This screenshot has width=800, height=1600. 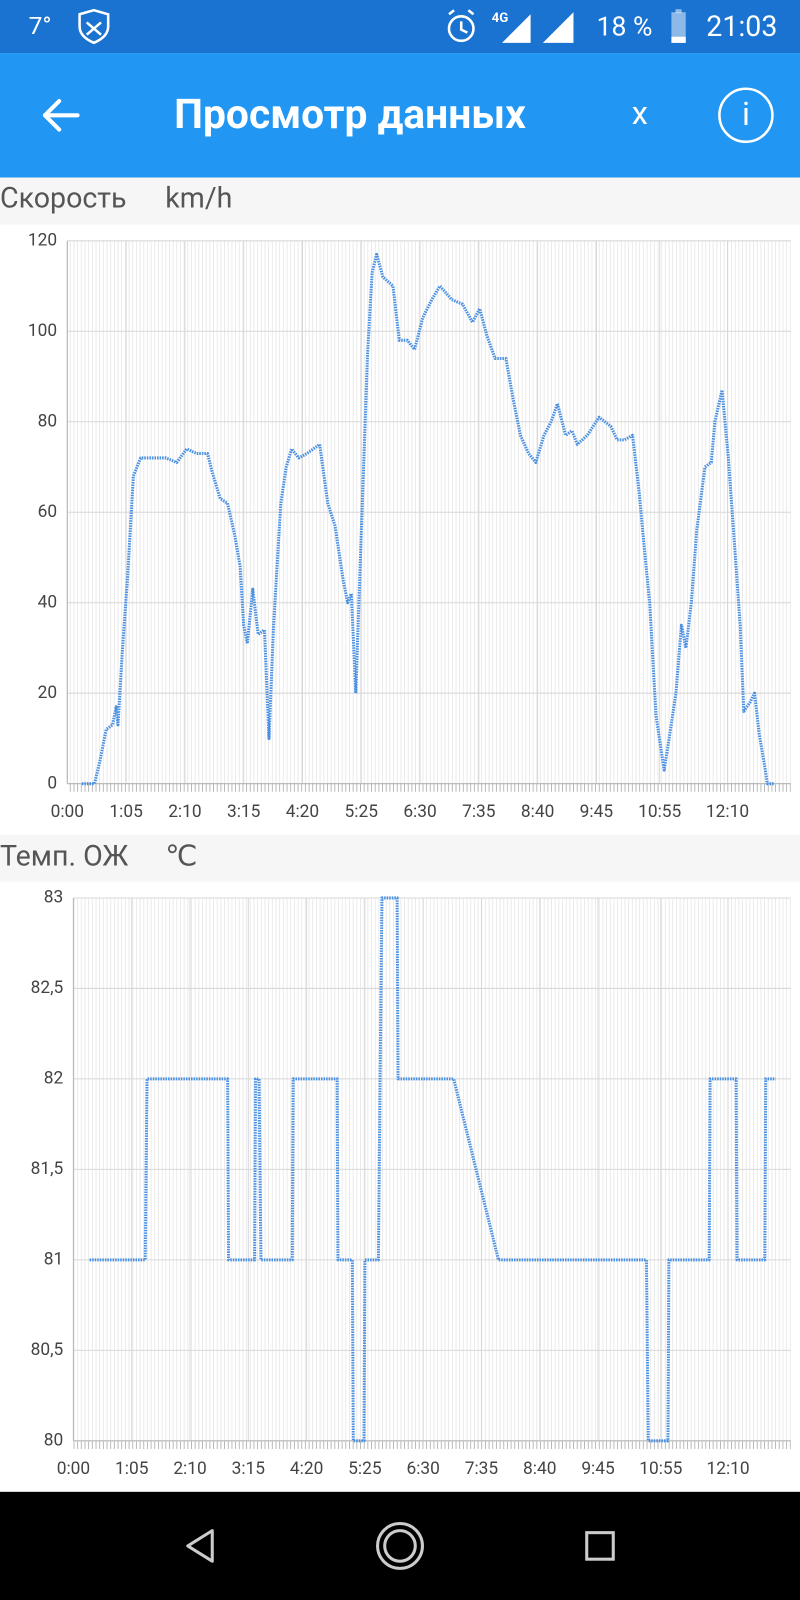 What do you see at coordinates (63, 198) in the screenshot?
I see `chart-title: Скорость` at bounding box center [63, 198].